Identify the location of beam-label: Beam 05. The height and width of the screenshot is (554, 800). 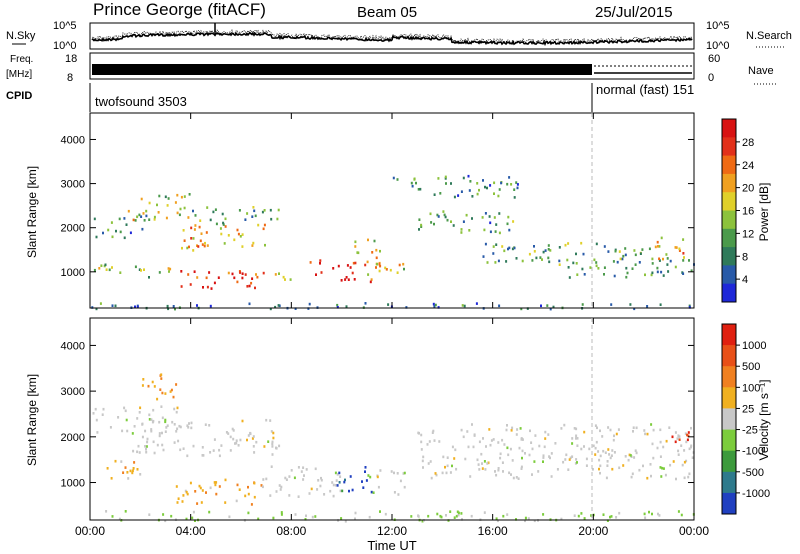
(387, 12).